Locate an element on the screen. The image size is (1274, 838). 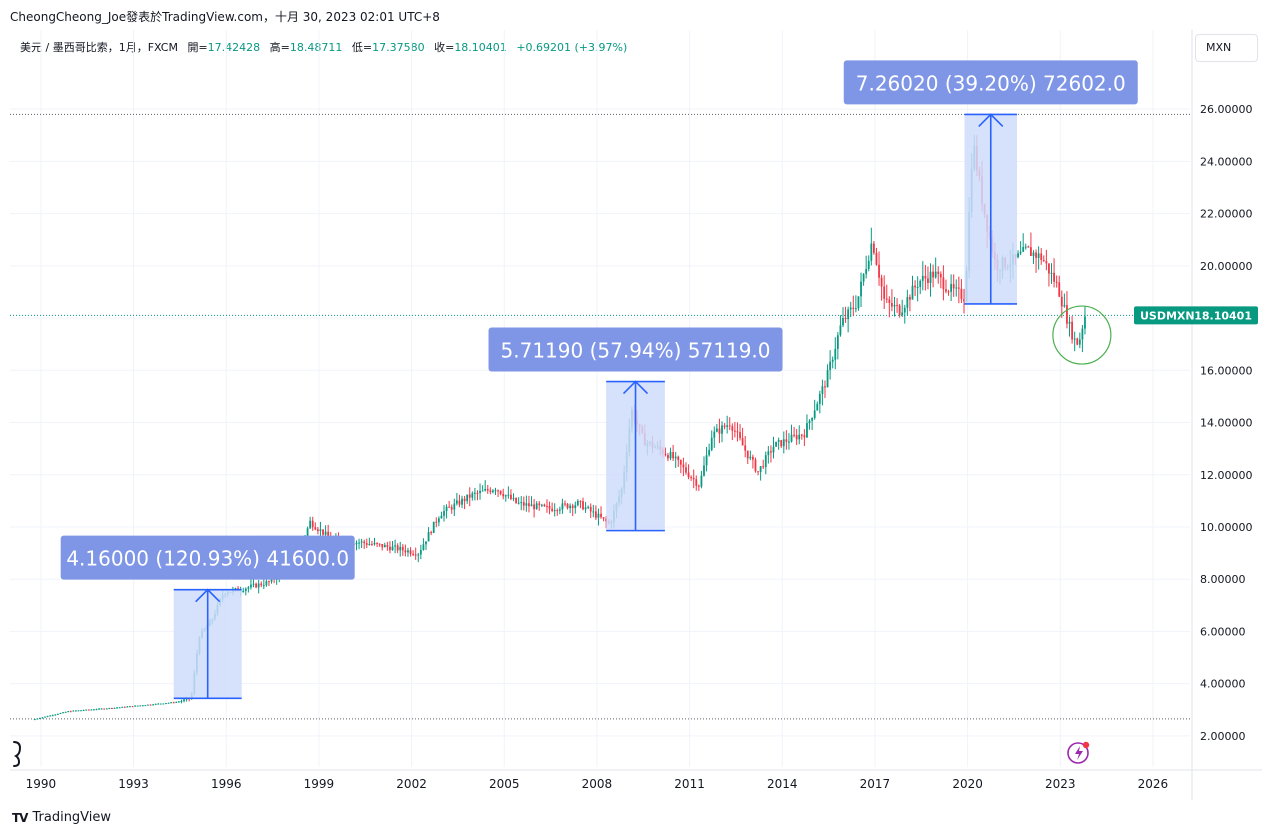
tradingview-logo-icon: TV is located at coordinates (20, 817).